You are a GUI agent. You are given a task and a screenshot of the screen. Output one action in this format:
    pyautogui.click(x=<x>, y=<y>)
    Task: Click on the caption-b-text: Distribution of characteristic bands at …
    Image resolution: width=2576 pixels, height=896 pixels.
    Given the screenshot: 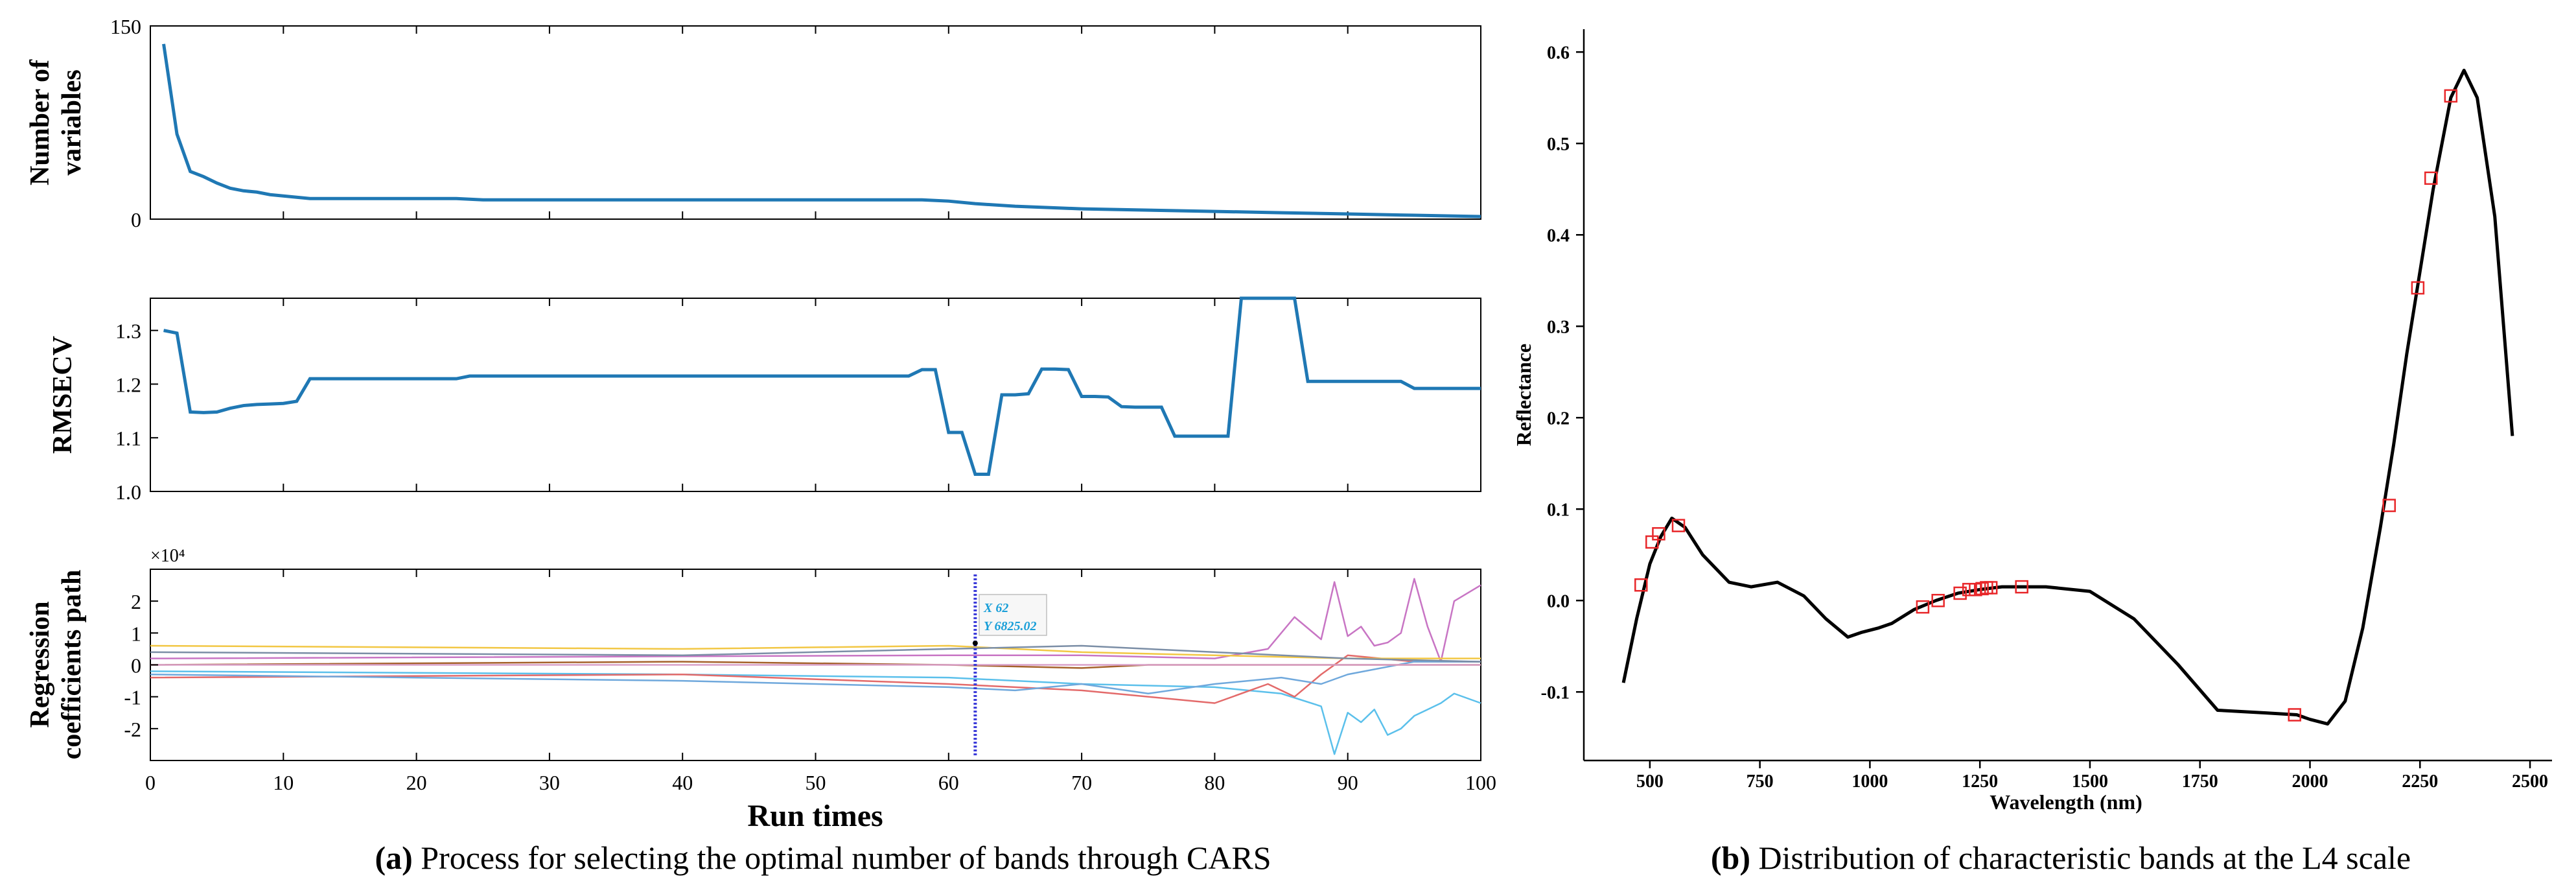 What is the action you would take?
    pyautogui.click(x=2081, y=858)
    